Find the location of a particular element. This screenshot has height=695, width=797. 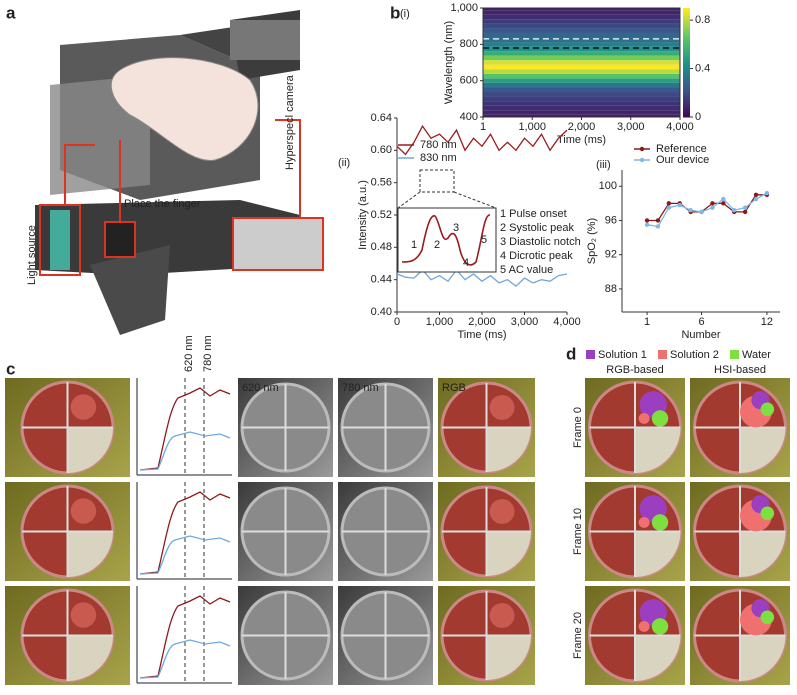

panel-label: b is located at coordinates (395, 12).